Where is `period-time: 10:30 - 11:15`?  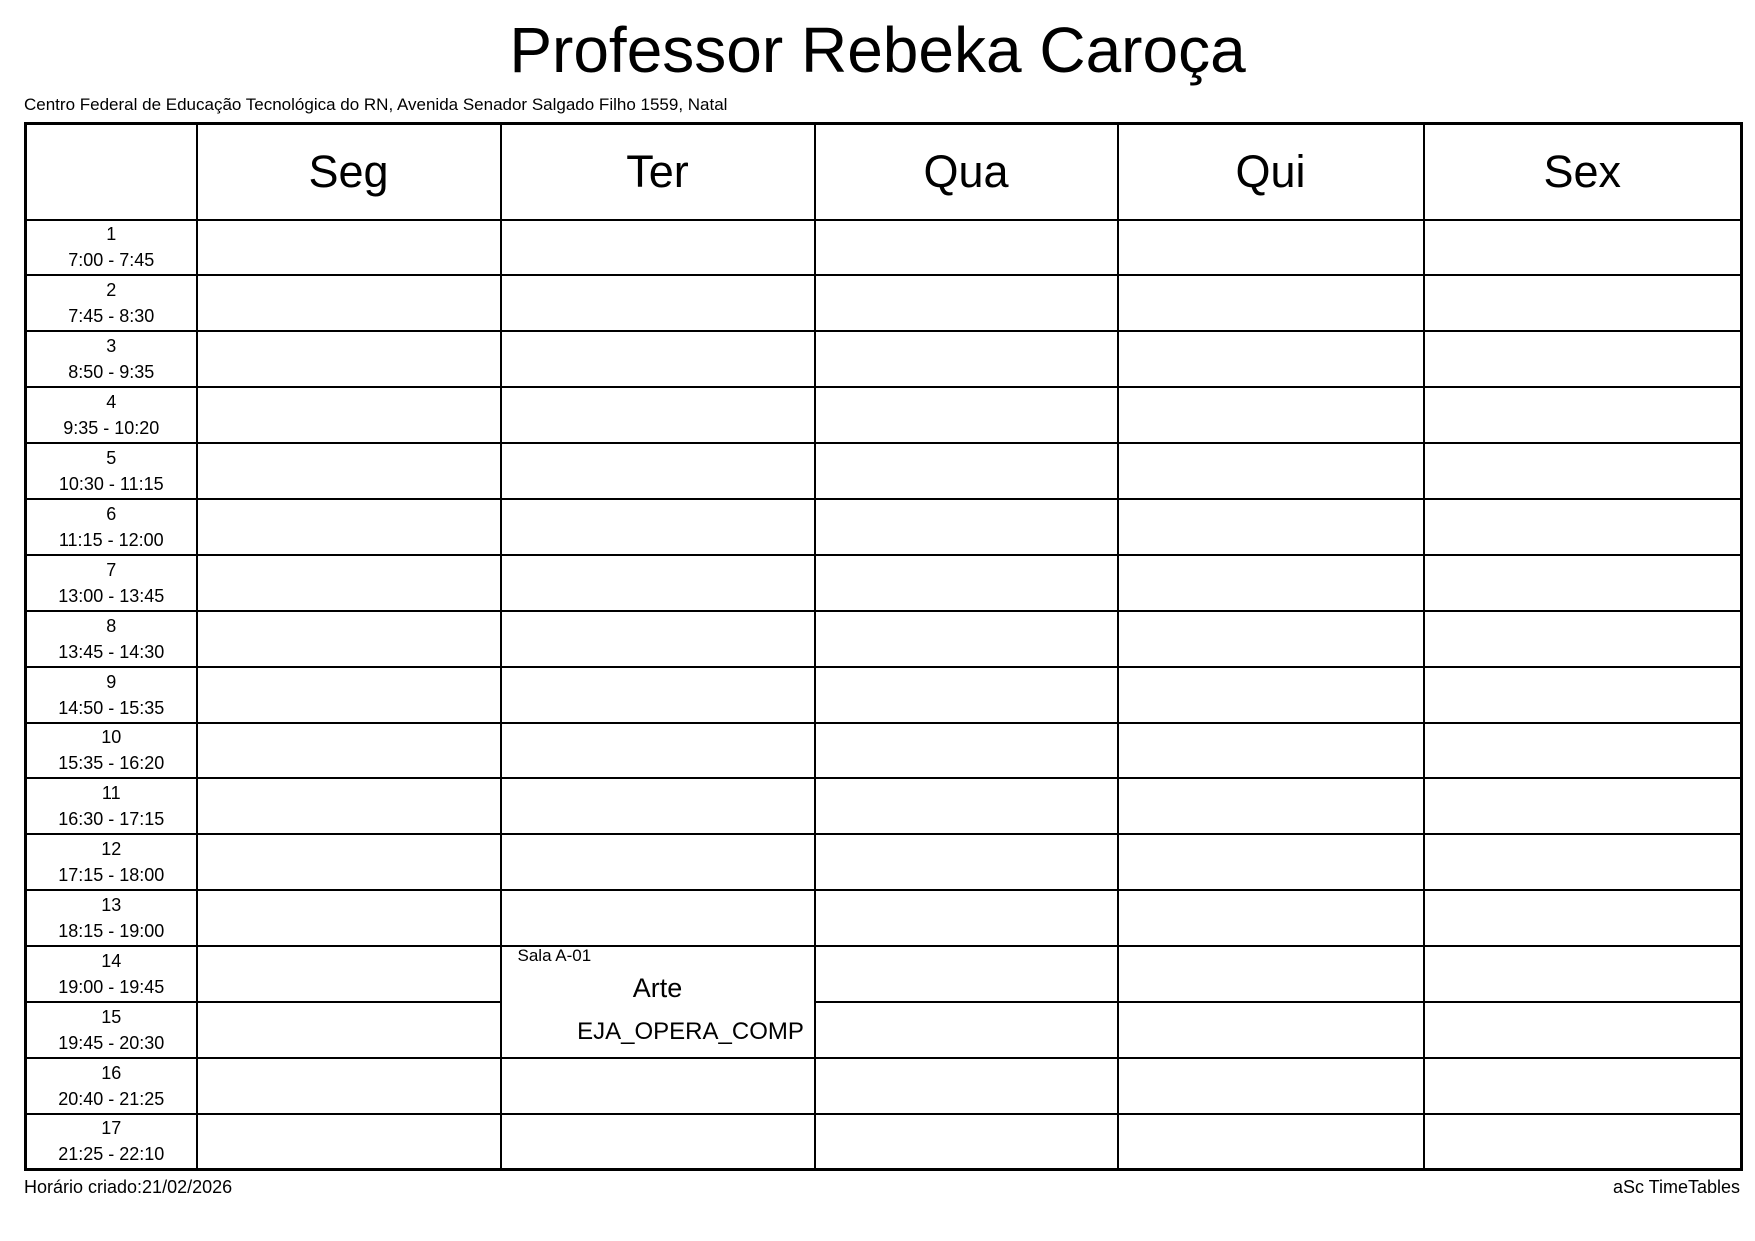
period-time: 10:30 - 11:15 is located at coordinates (111, 484).